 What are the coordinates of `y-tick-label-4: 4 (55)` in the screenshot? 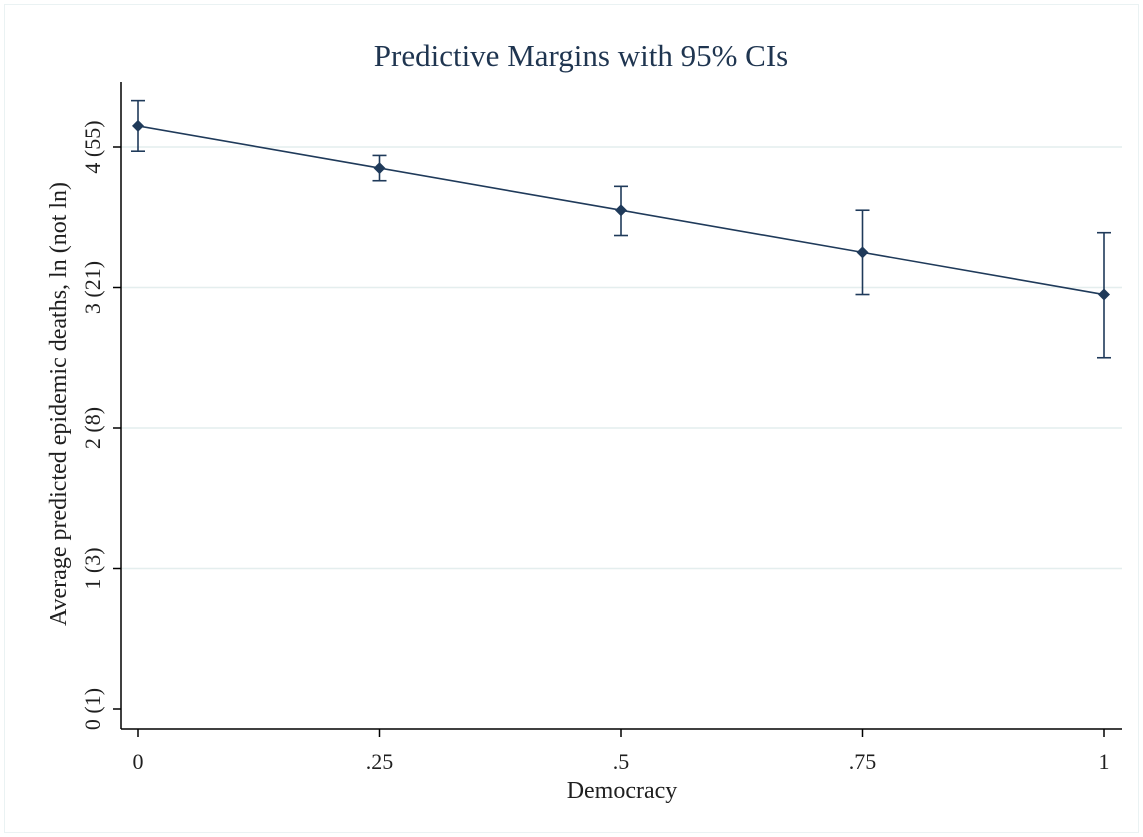 It's located at (92, 146).